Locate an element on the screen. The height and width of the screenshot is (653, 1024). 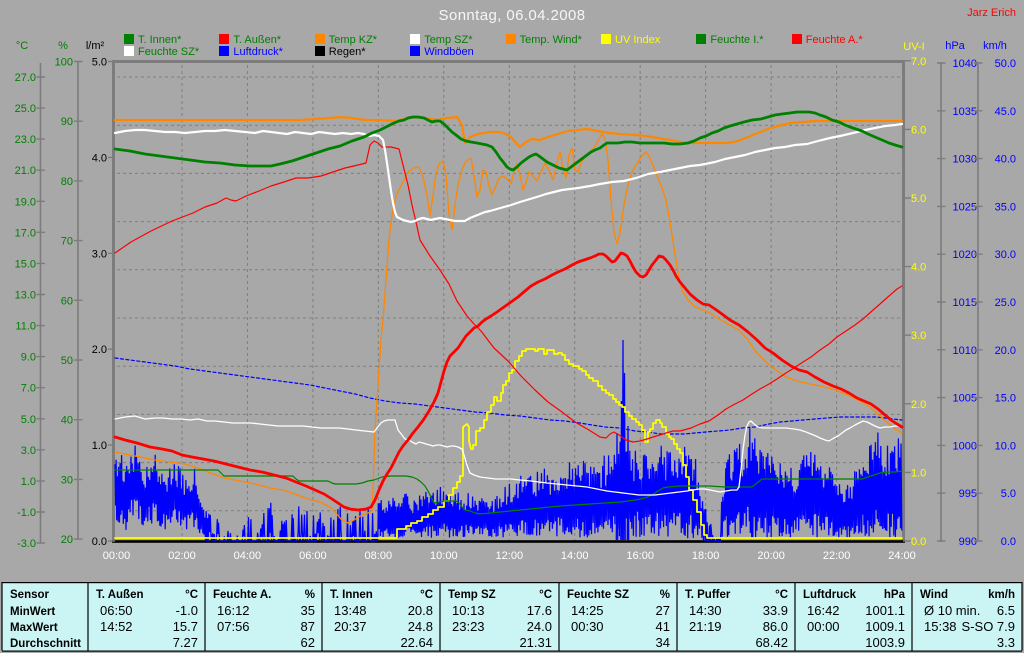
svg-text: 15.0 is located at coordinates (25, 264).